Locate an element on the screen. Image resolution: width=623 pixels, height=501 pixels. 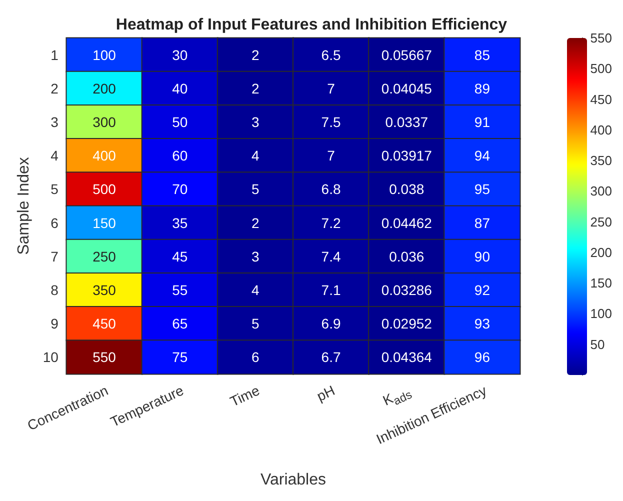
data-label: 0.038 is located at coordinates (406, 189).